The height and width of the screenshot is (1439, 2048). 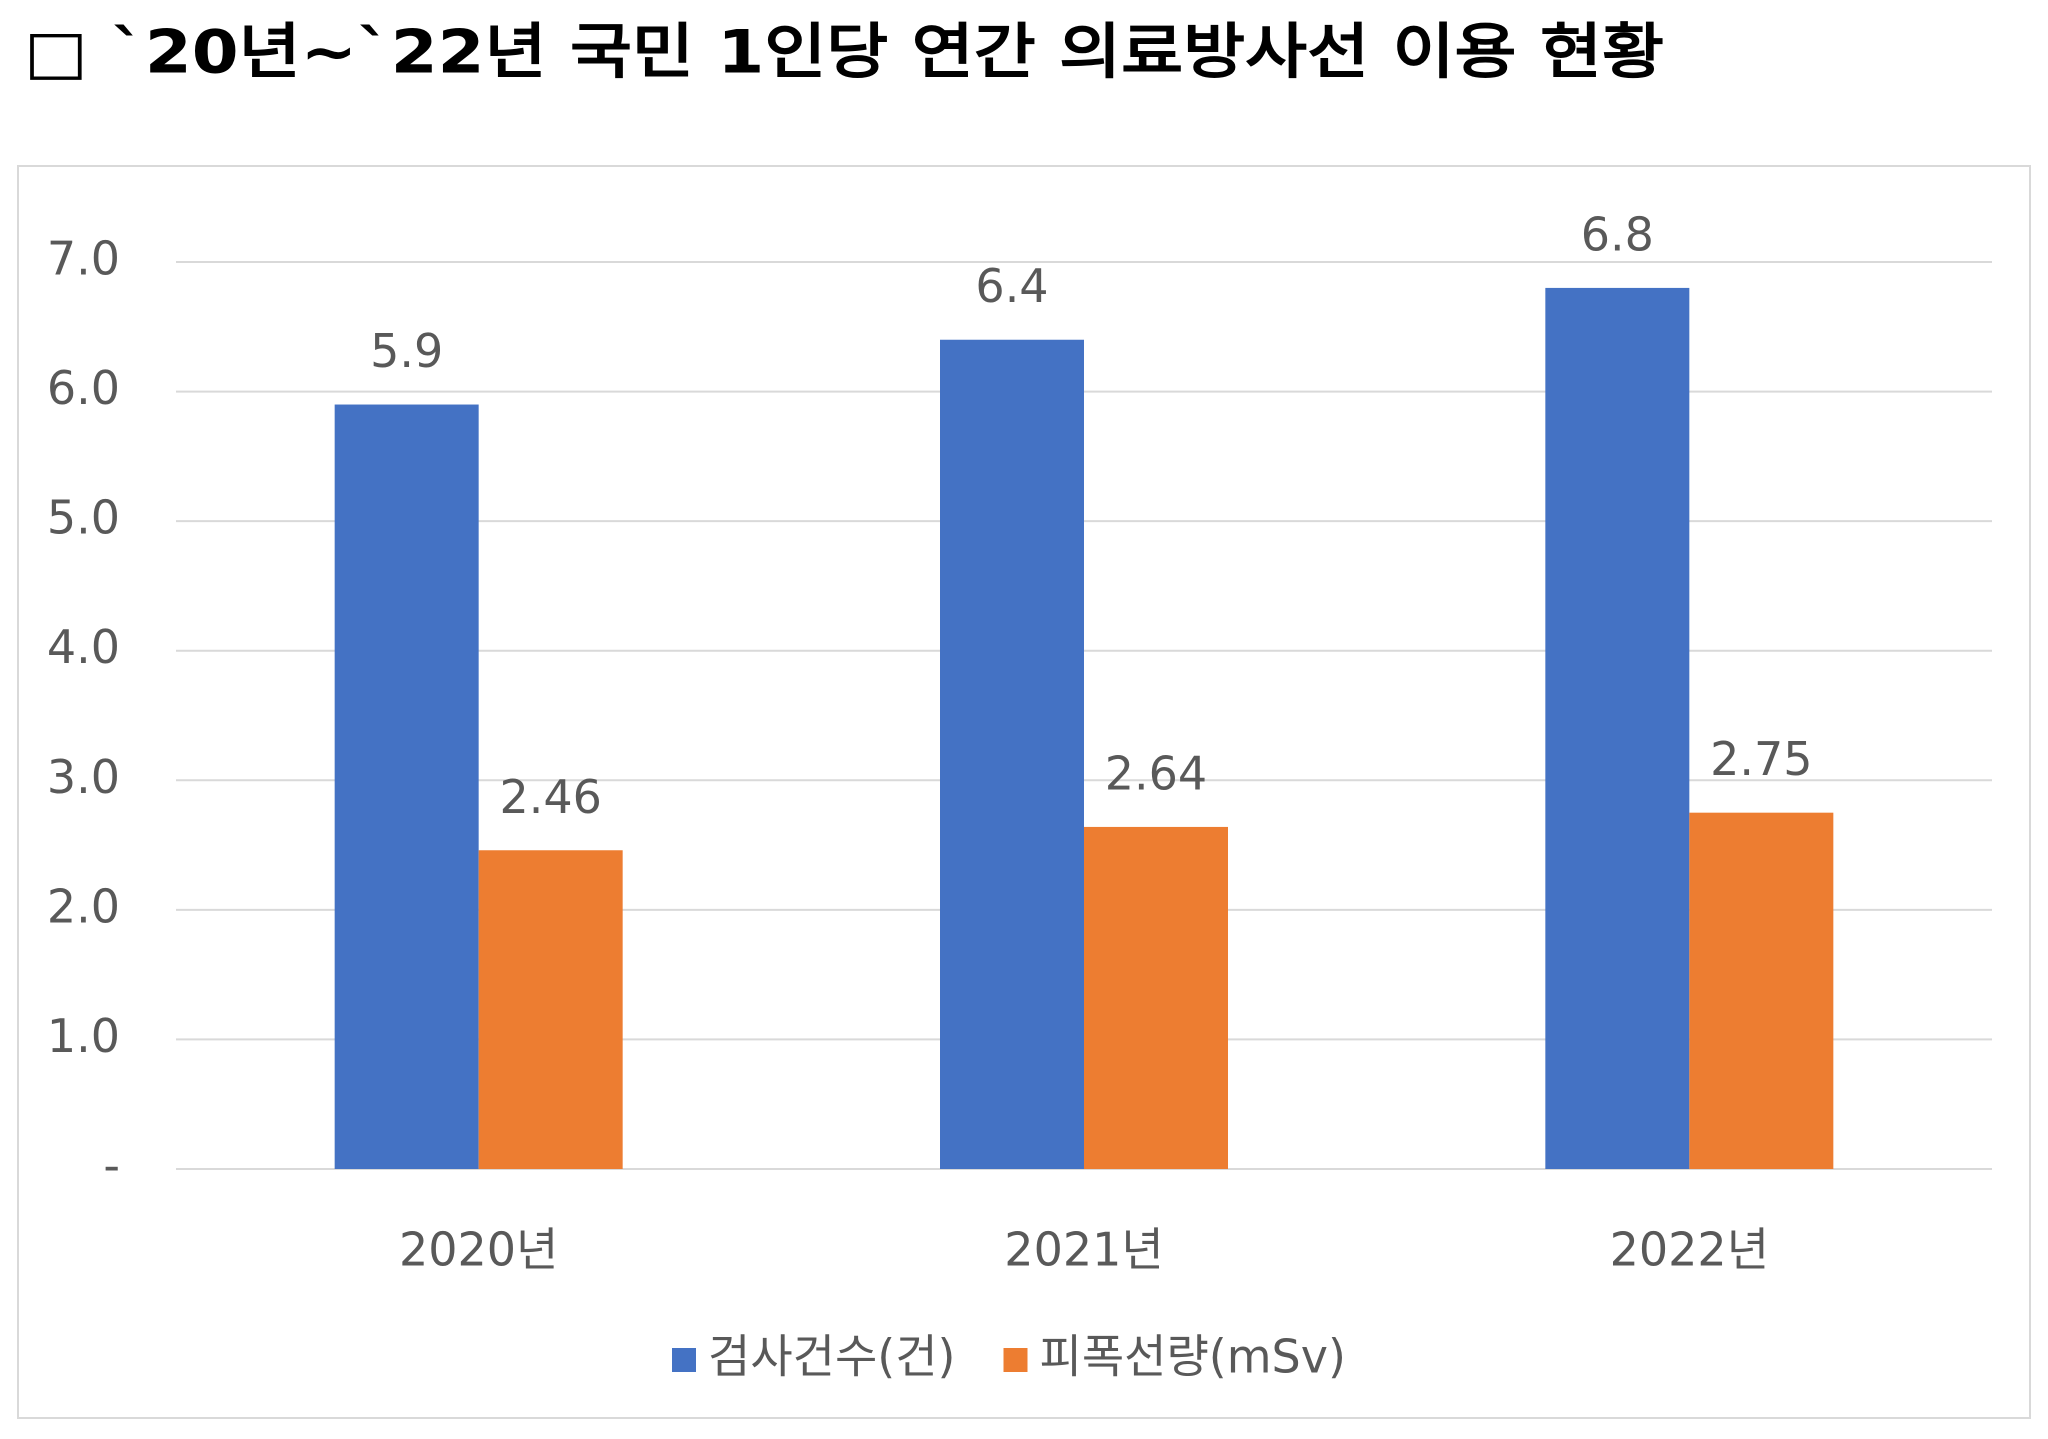 I want to click on value-label: 5.9, so click(x=406, y=351).